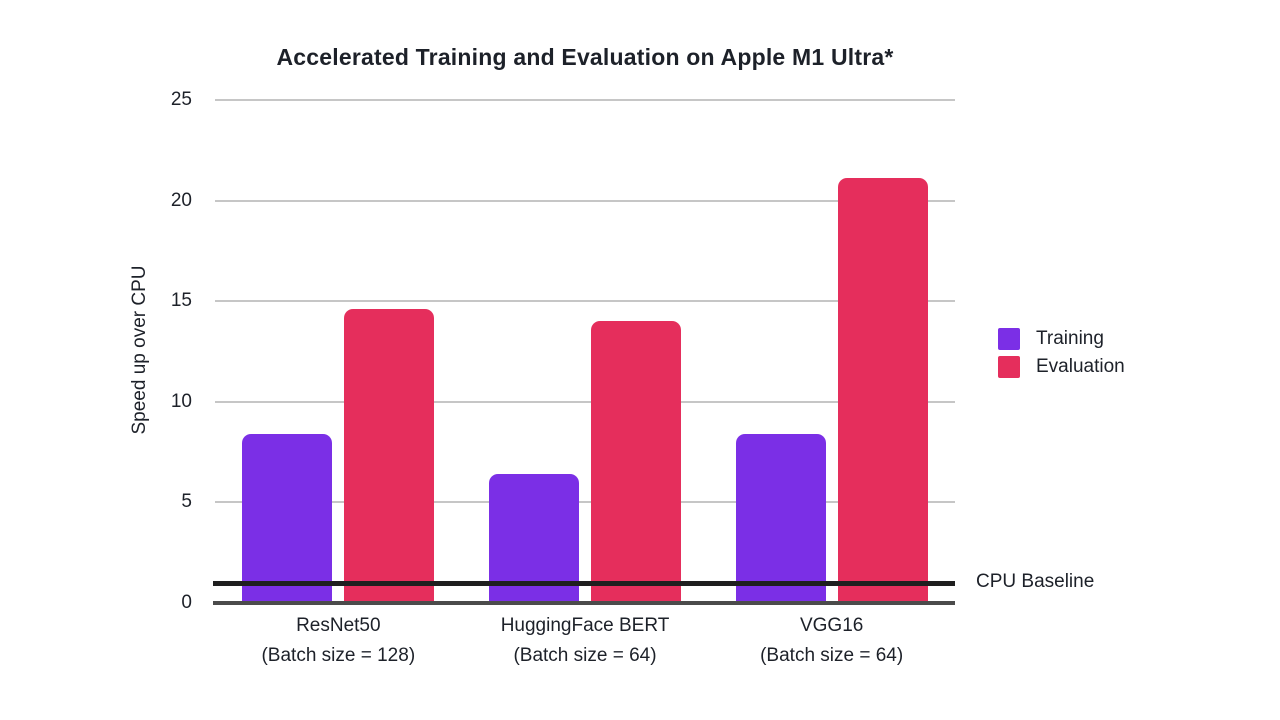 This screenshot has width=1280, height=720. Describe the element at coordinates (831, 625) in the screenshot. I see `category-name: VGG16` at that location.